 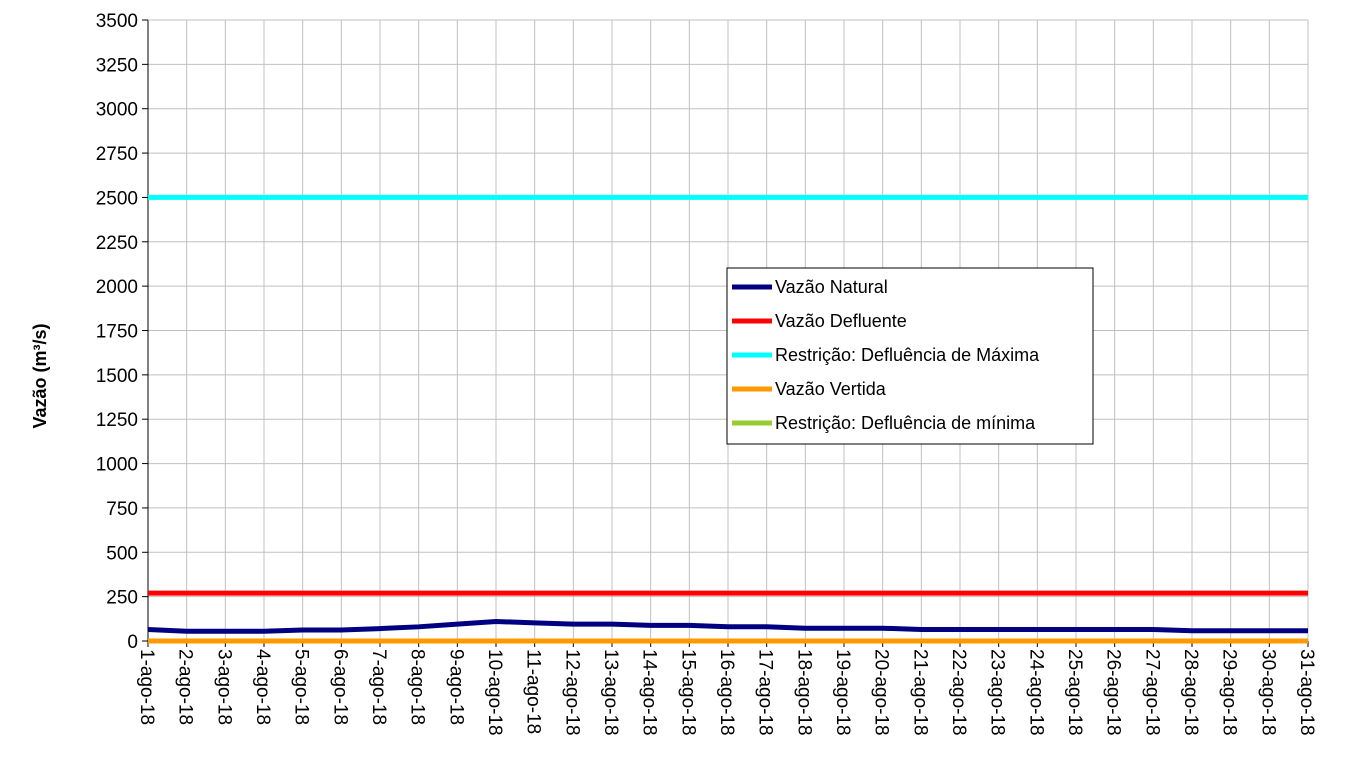 I want to click on x-tick-label: 11-ago-18, so click(x=533, y=691).